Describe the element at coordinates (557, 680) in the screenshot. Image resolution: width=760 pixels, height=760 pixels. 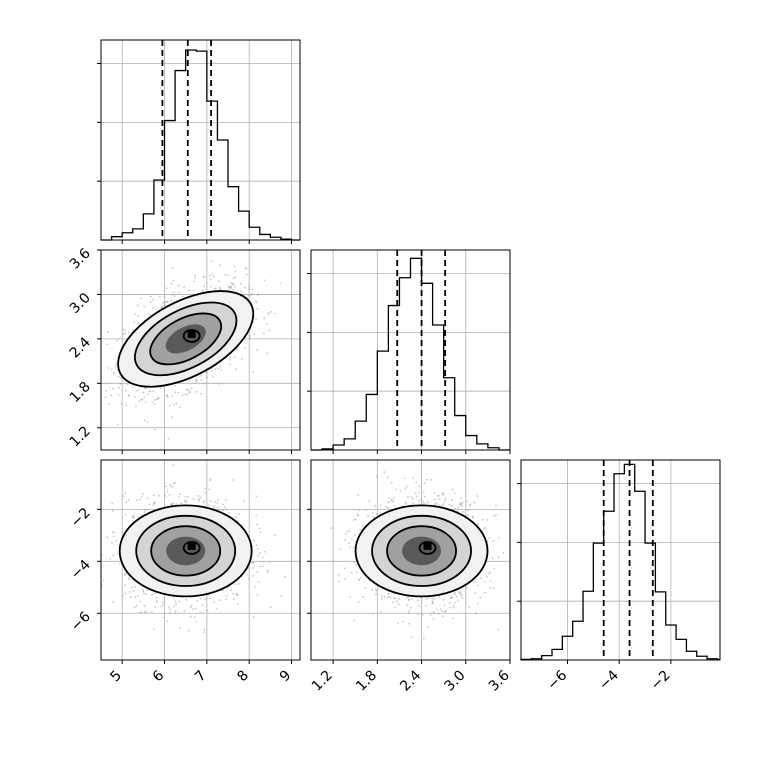
I see `x-tick-label: −6` at that location.